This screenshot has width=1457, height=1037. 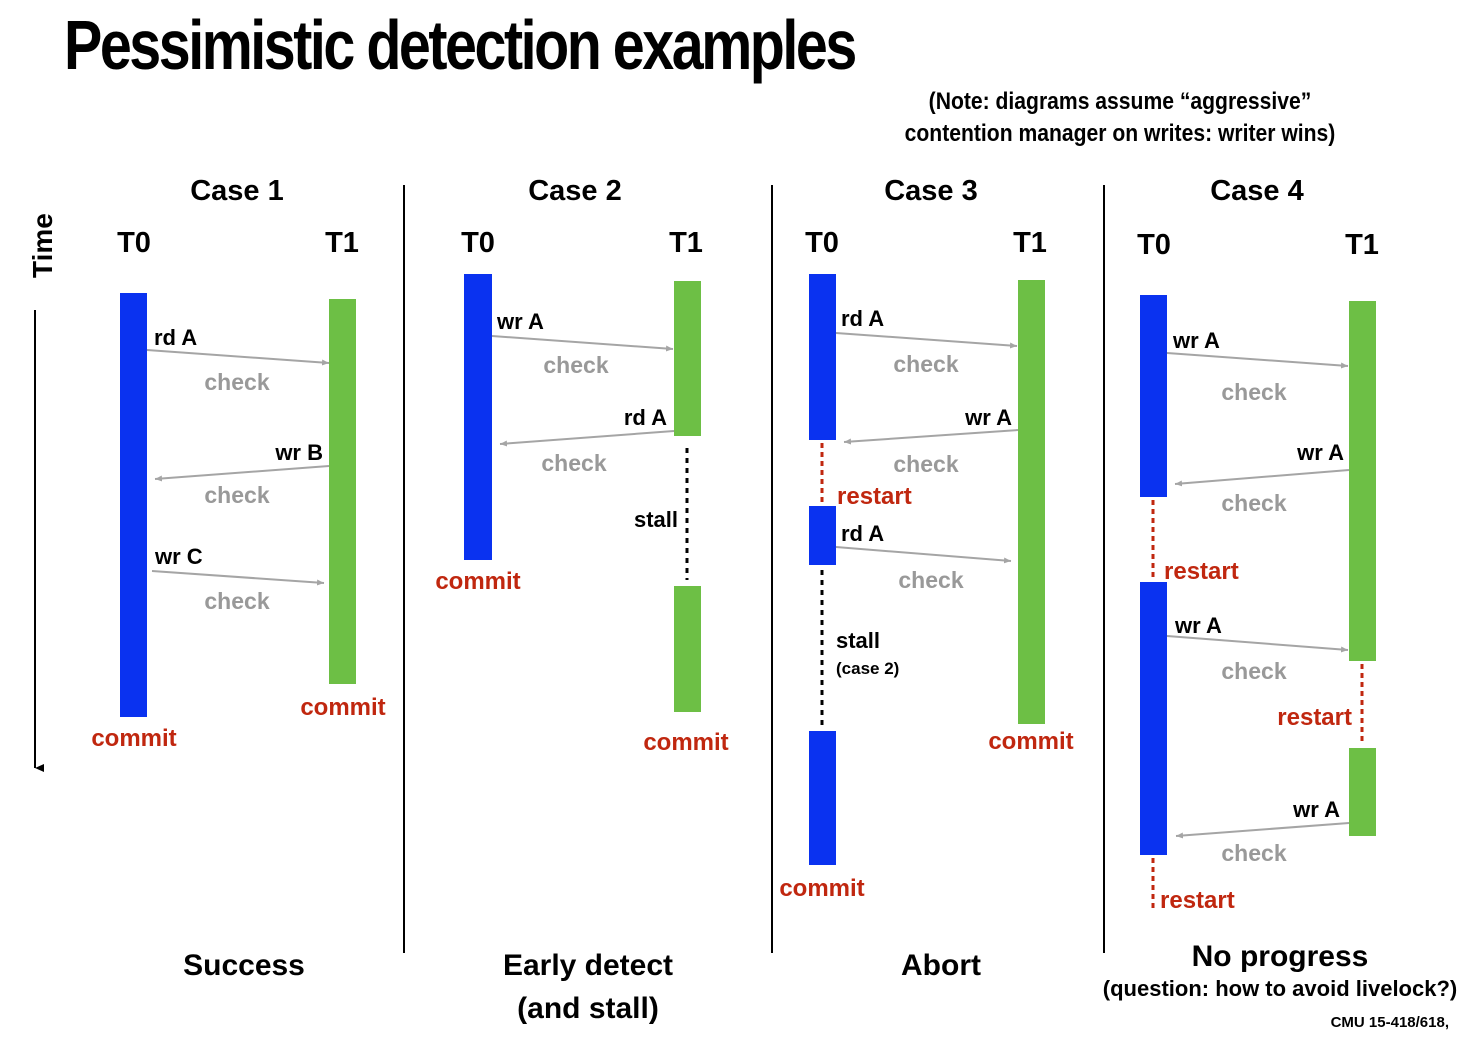 I want to click on page-title: Pessimistic detection examples, so click(x=460, y=45).